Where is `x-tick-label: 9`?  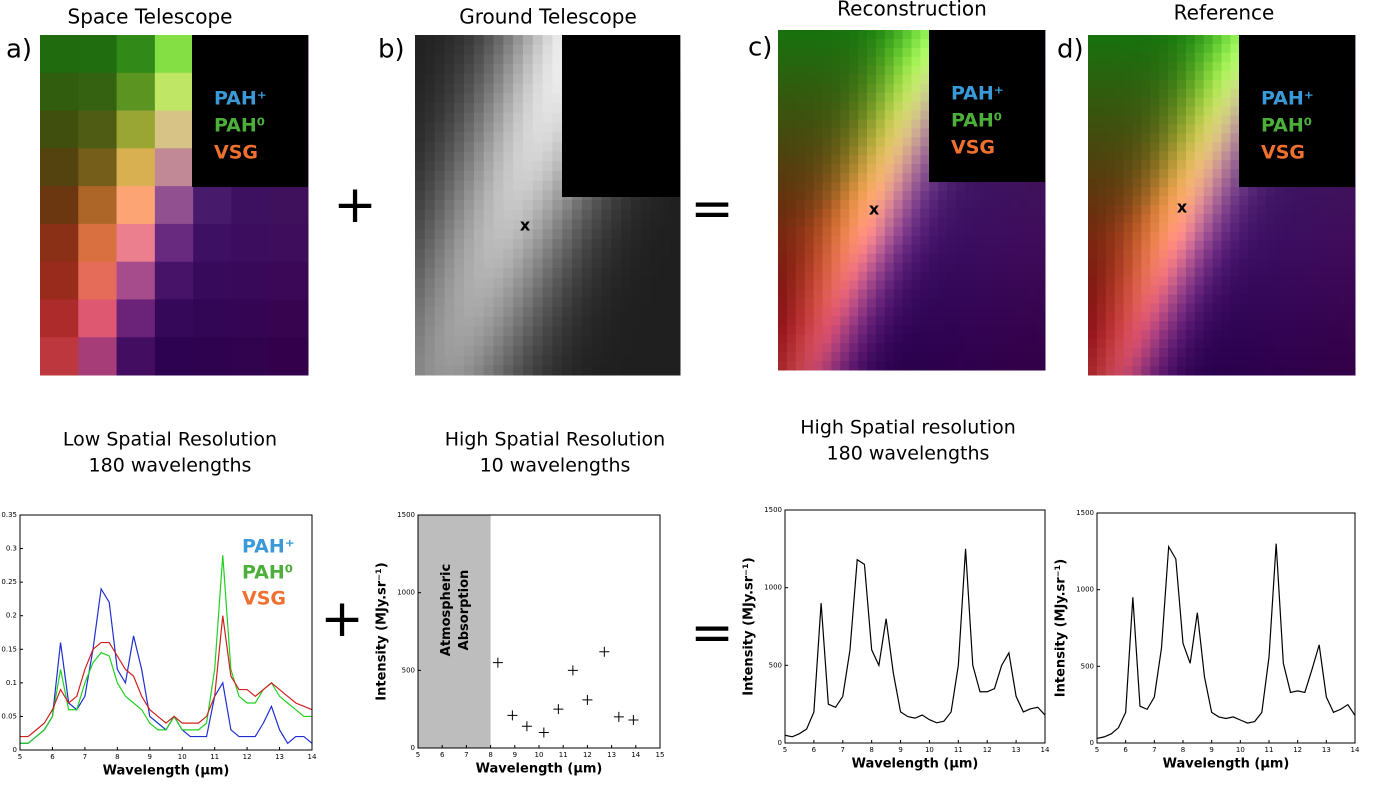
x-tick-label: 9 is located at coordinates (150, 757).